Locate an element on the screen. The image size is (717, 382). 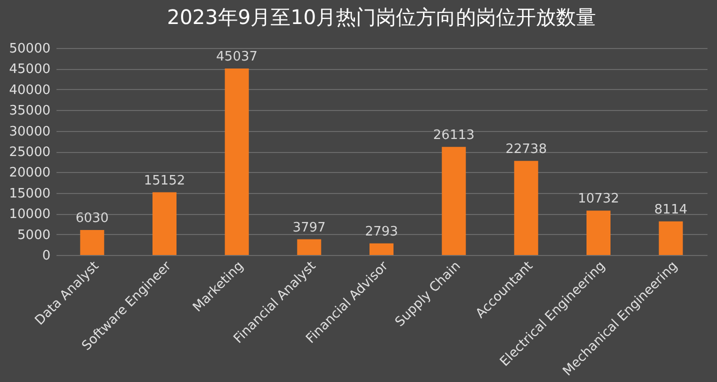
y-tick-label: 15000 is located at coordinates (29, 194).